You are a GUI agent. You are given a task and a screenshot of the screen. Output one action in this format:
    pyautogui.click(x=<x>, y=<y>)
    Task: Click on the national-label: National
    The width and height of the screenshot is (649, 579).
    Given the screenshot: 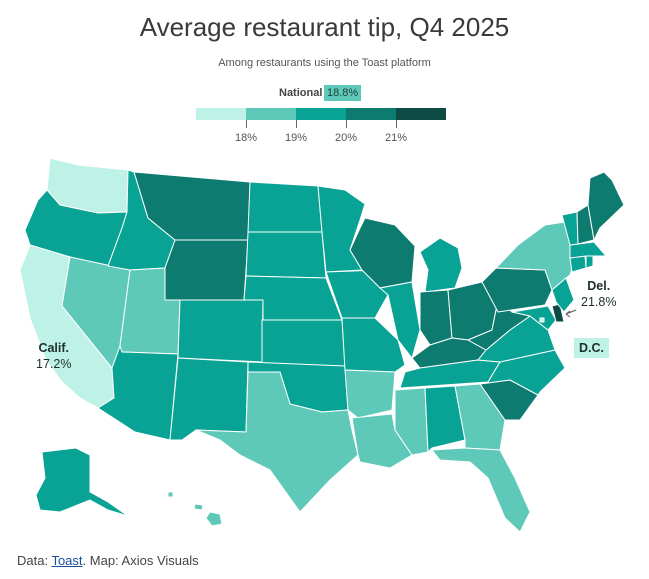 What is the action you would take?
    pyautogui.click(x=301, y=93)
    